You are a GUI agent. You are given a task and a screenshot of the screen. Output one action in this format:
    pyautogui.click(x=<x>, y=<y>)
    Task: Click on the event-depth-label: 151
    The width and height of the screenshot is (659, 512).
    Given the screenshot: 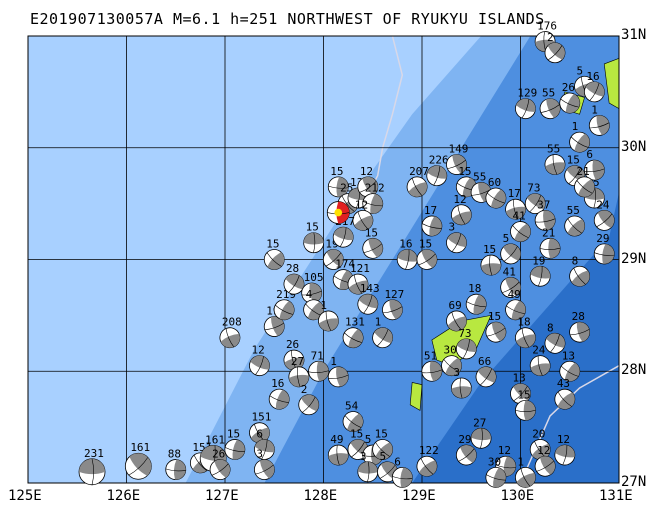 What is the action you would take?
    pyautogui.click(x=261, y=417)
    